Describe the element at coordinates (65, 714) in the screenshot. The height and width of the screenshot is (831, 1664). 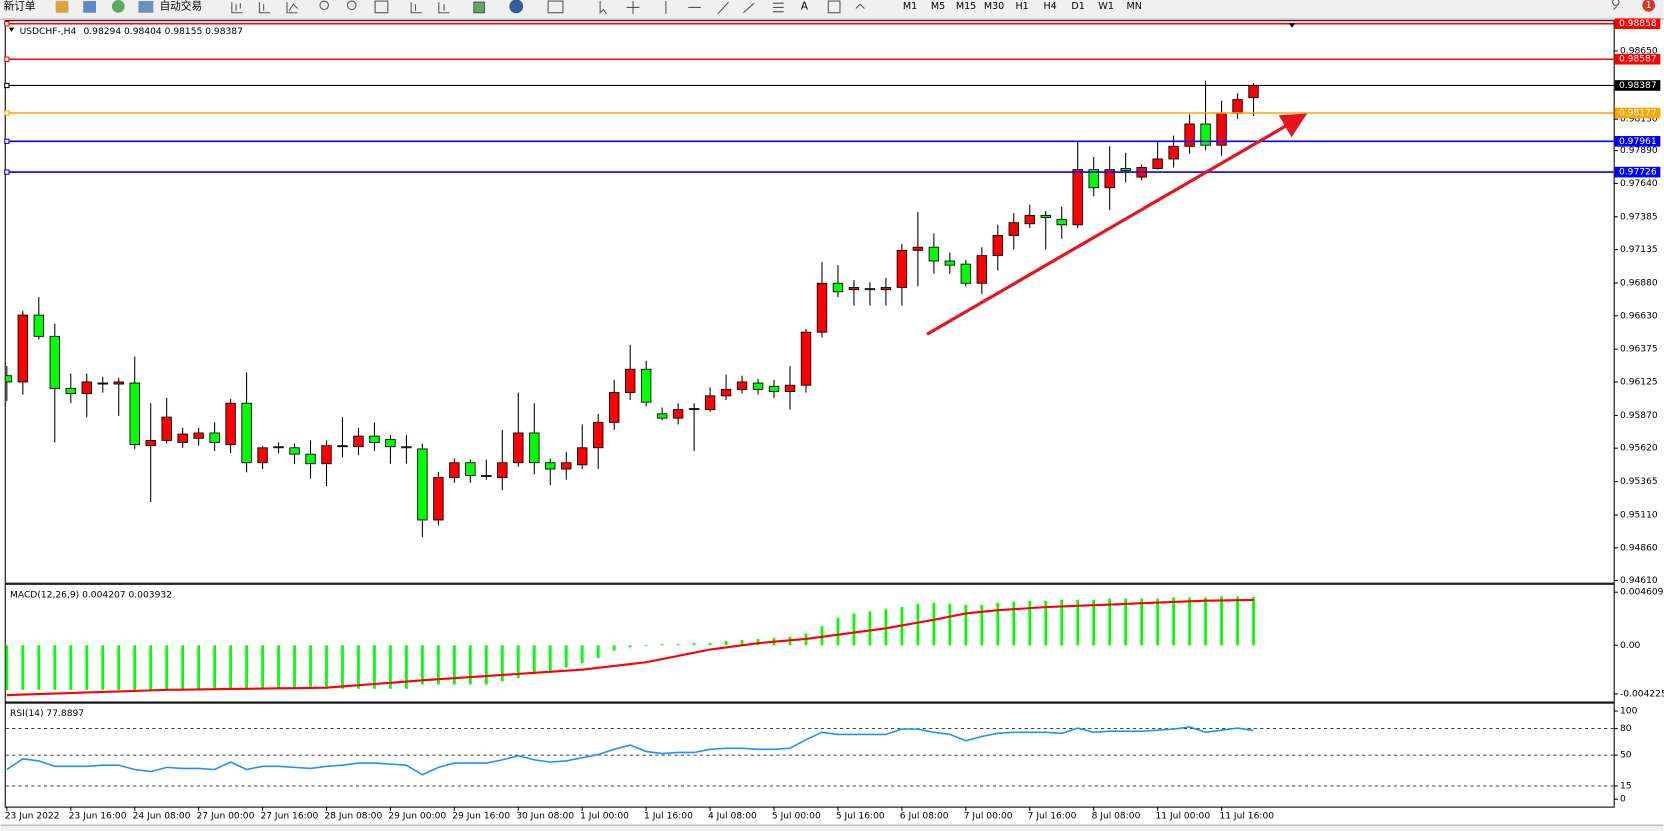
I see `rsi-value: 77.8897` at that location.